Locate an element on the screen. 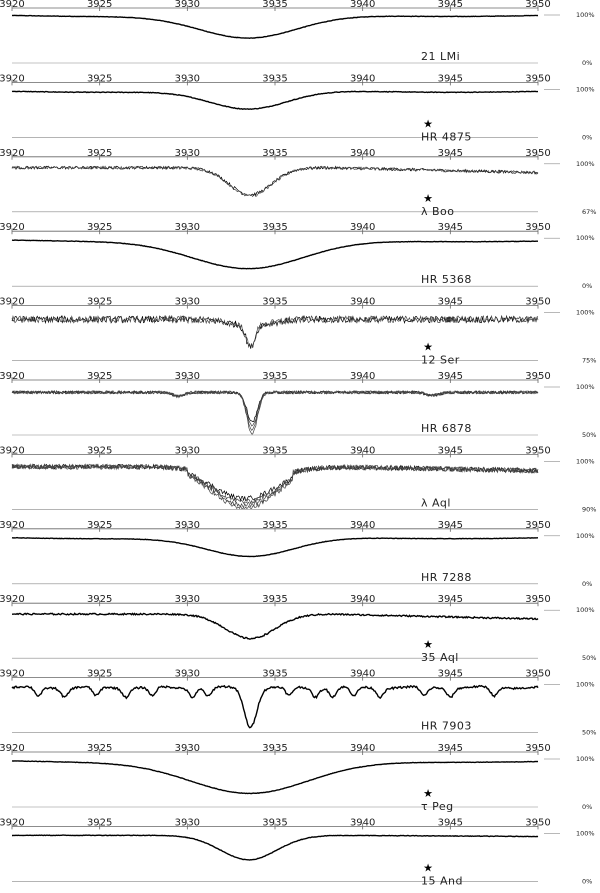 The width and height of the screenshot is (600, 893). spectrum-panel: 3920 3925 3930 3935 3940 3945 3950 100% 0% 21 LMi is located at coordinates (297, 33).